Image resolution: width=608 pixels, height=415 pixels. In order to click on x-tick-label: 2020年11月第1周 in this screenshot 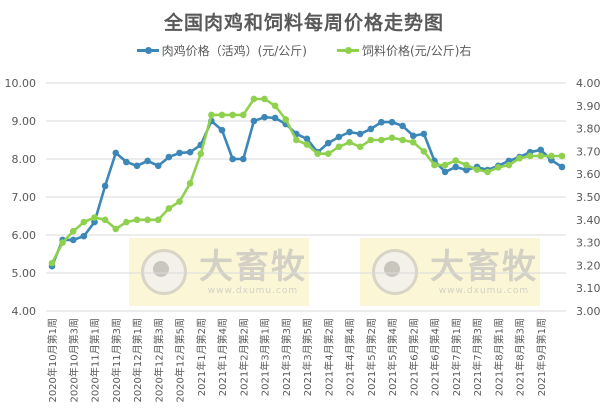, I will do `click(95, 360)`.